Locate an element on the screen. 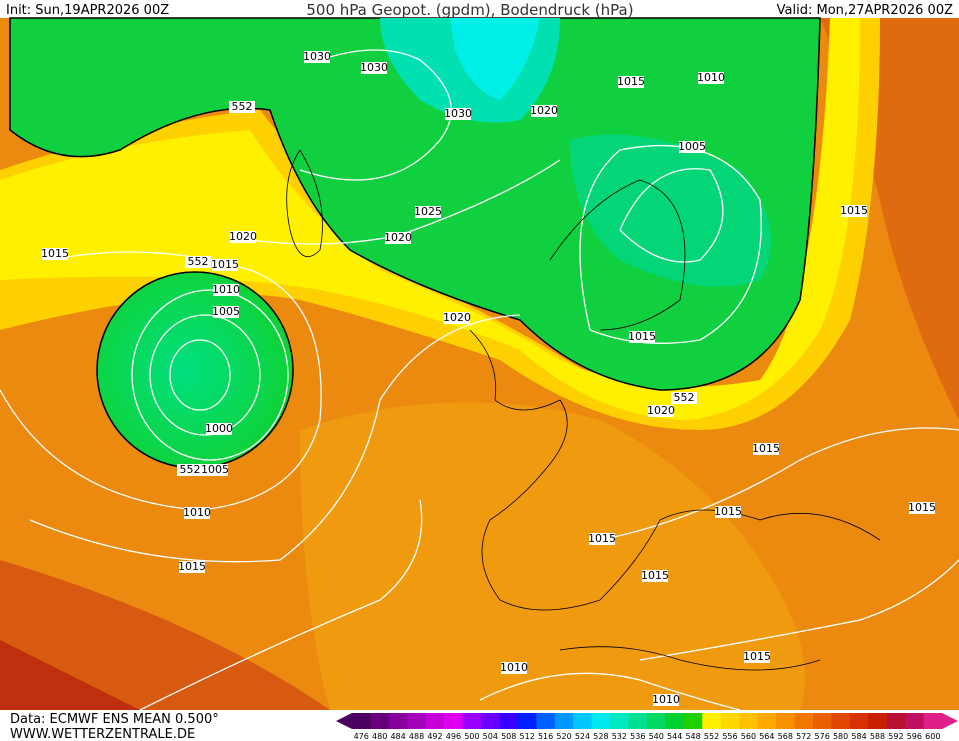  colorbar-label: 568 is located at coordinates (785, 736).